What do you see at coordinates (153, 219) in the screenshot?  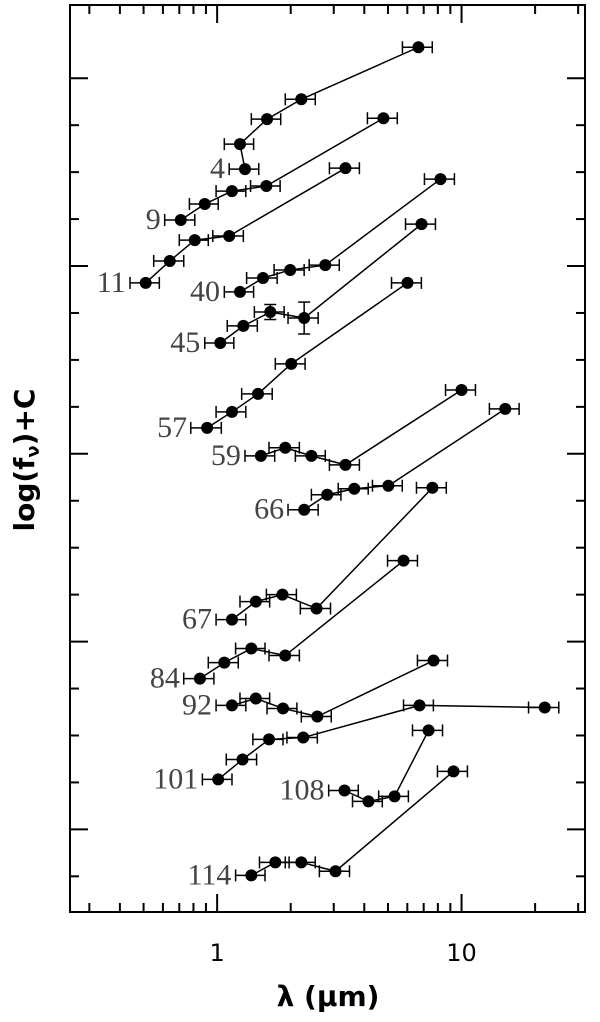 I see `series-label: 9` at bounding box center [153, 219].